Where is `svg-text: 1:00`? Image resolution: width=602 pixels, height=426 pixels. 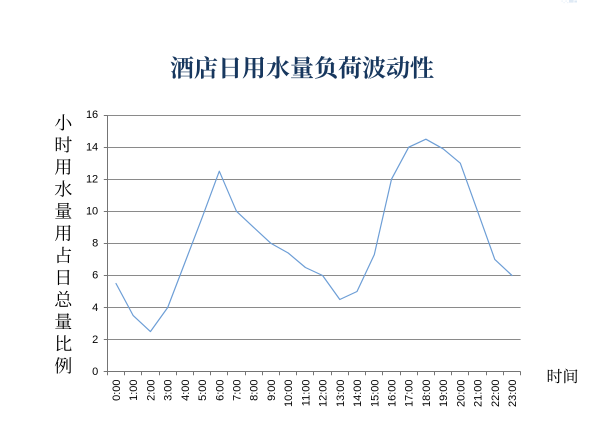 svg-text: 1:00 is located at coordinates (134, 390).